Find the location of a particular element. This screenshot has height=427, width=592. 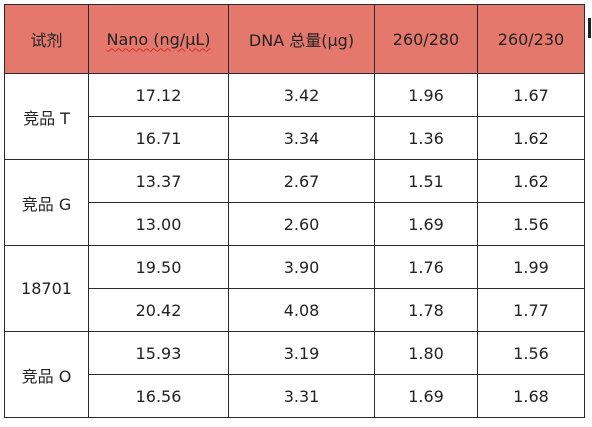

nano-cell: 19.50 is located at coordinates (158, 267).